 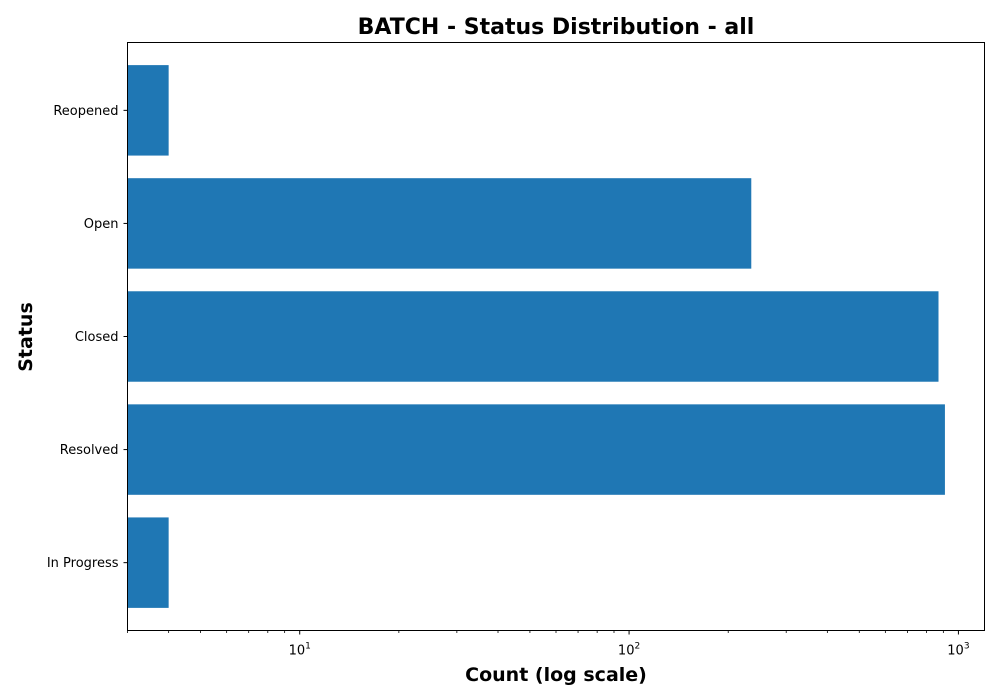 What do you see at coordinates (148, 110) in the screenshot?
I see `bar-reopened` at bounding box center [148, 110].